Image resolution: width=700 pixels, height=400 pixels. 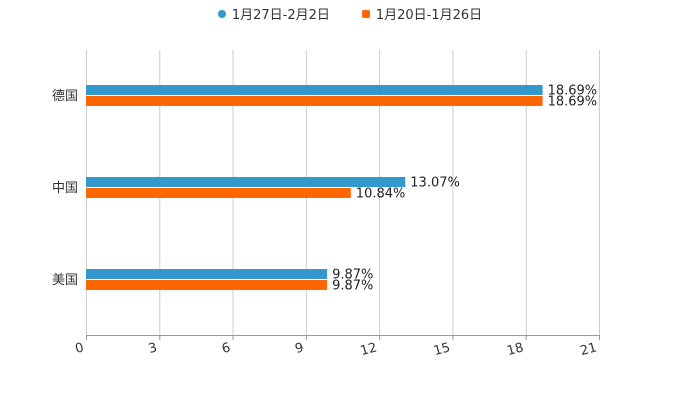 I want to click on legend-item-series-1: 1月27日-2月2日, so click(x=273, y=13).